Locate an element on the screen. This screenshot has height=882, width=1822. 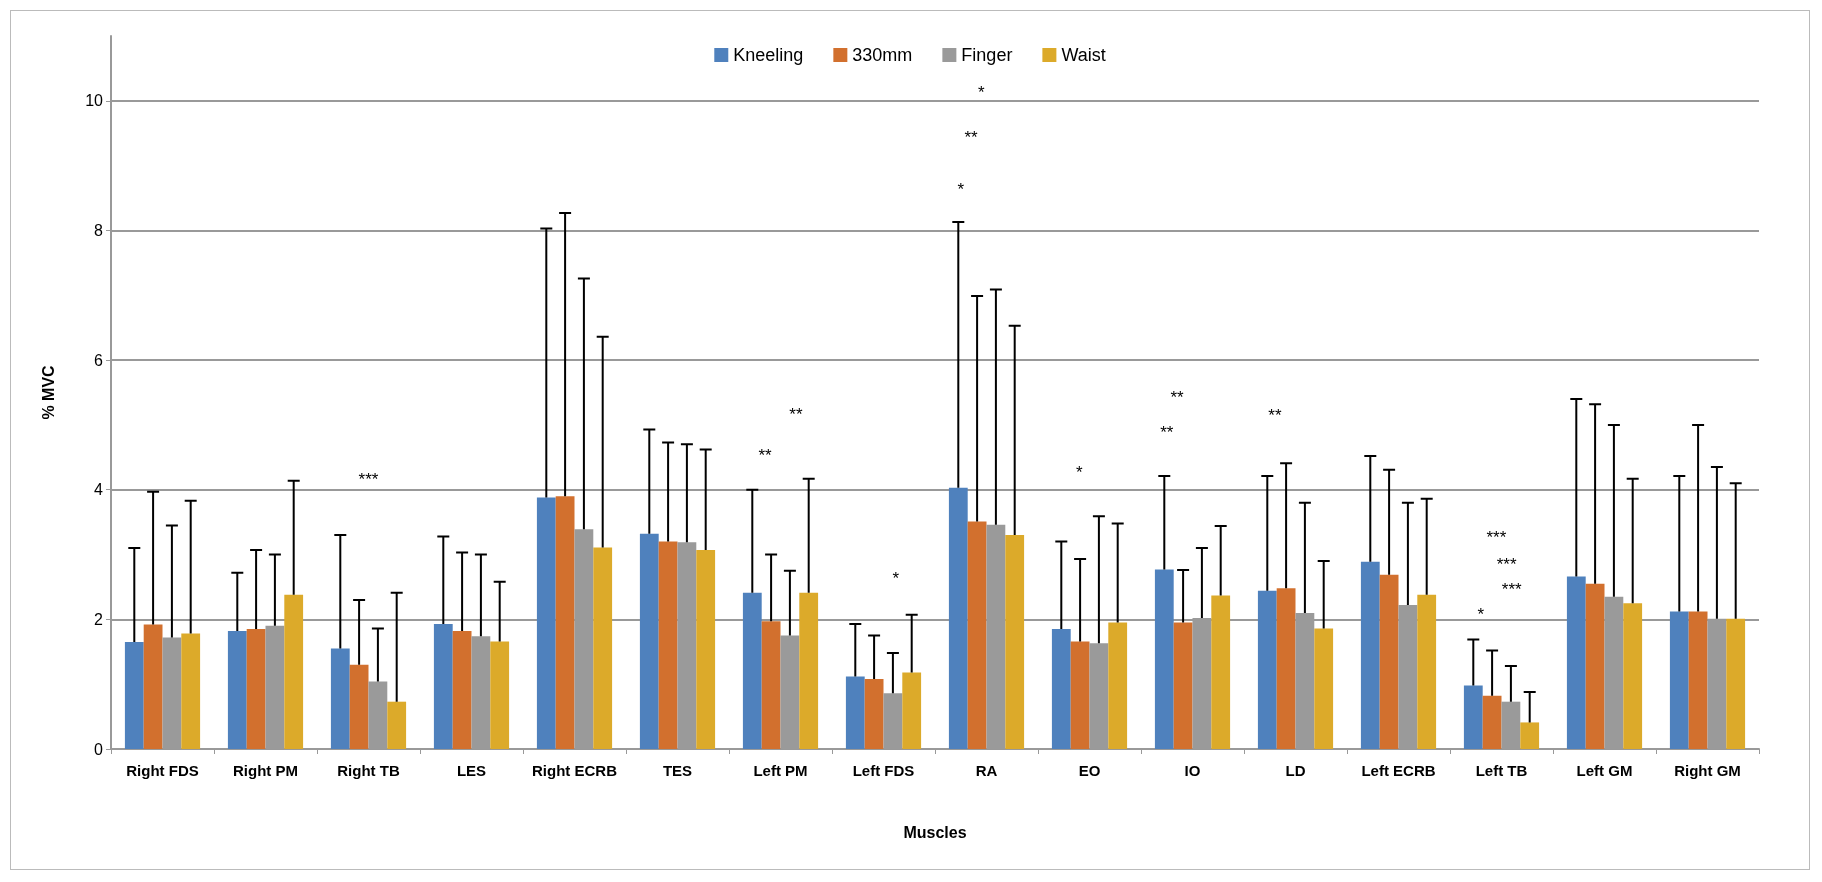
y-tick-label: 8 is located at coordinates (99, 230).